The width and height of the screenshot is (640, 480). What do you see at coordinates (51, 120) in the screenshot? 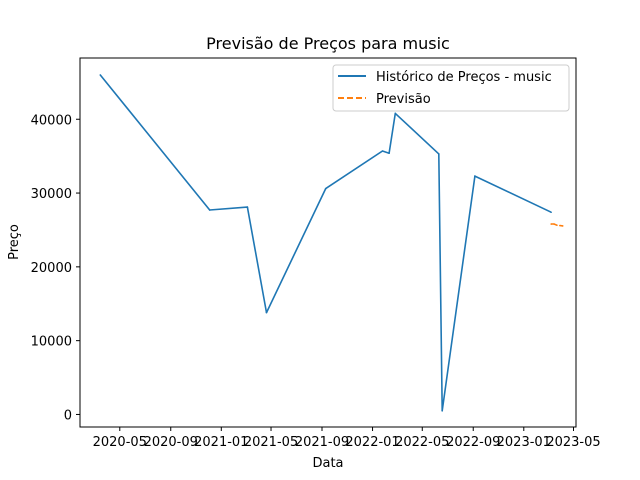
I see `y-tick-label: 40000` at bounding box center [51, 120].